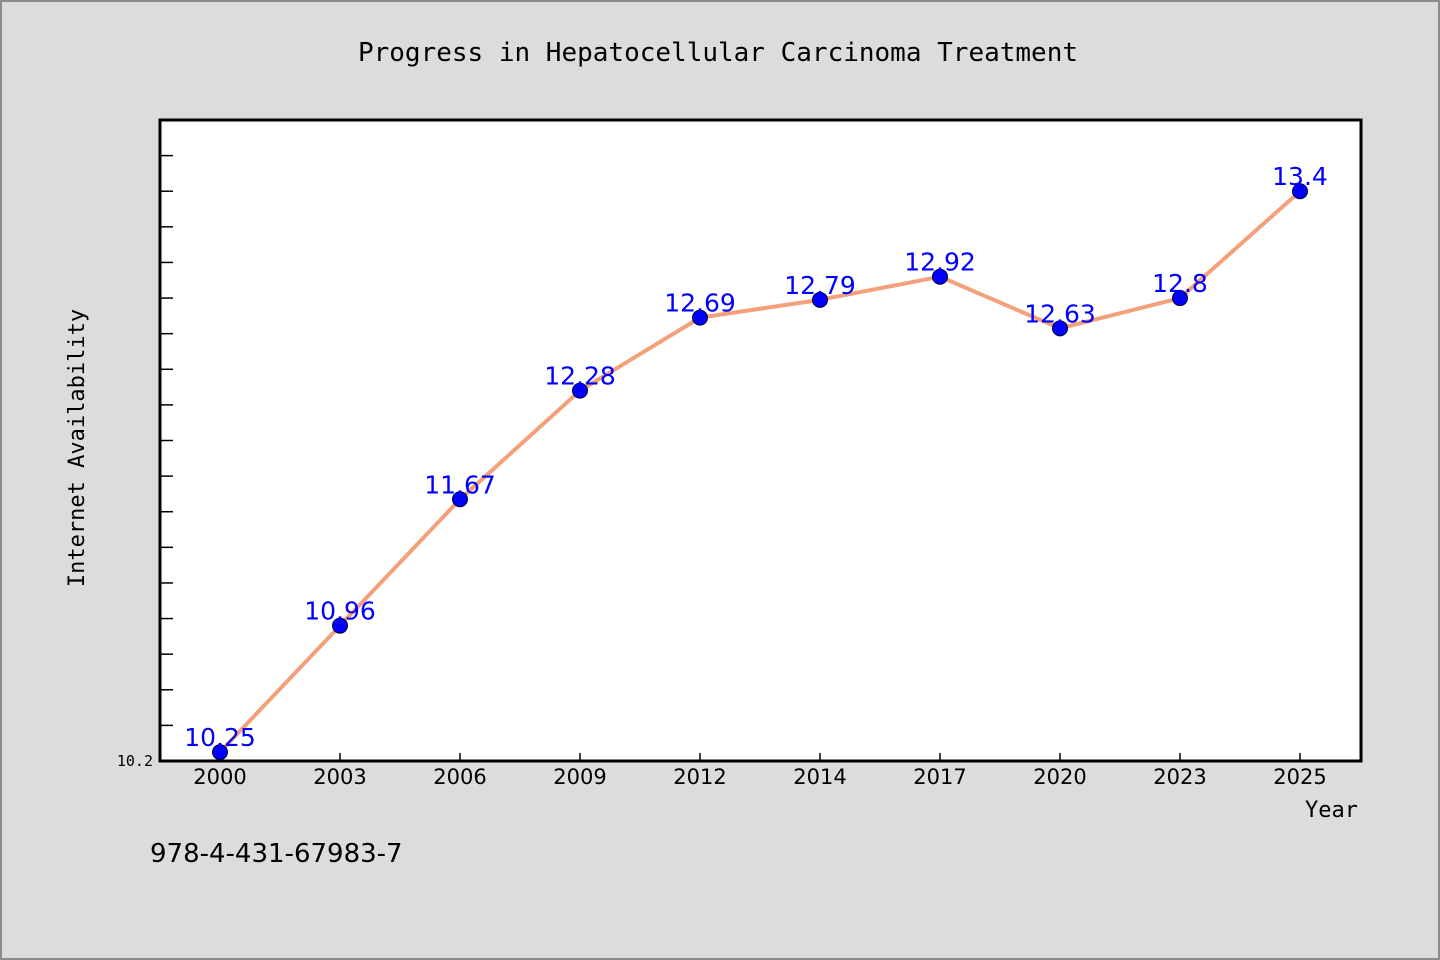 The image size is (1440, 960). I want to click on x-tick-label: 2000, so click(219, 777).